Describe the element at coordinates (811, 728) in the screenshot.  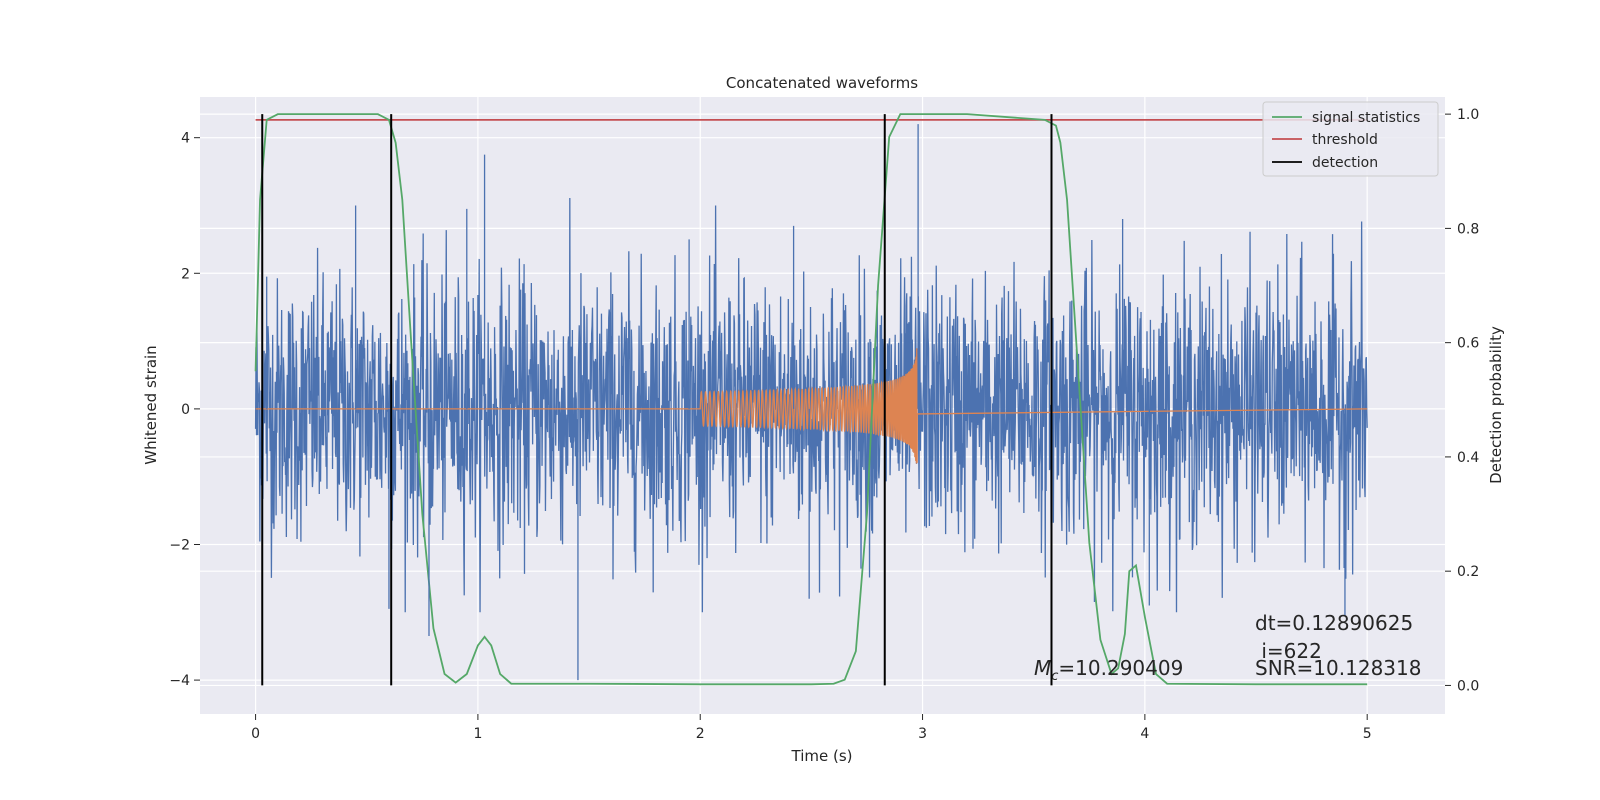
I see `x-axis-ticks: 0 1 2 3 4 5` at that location.